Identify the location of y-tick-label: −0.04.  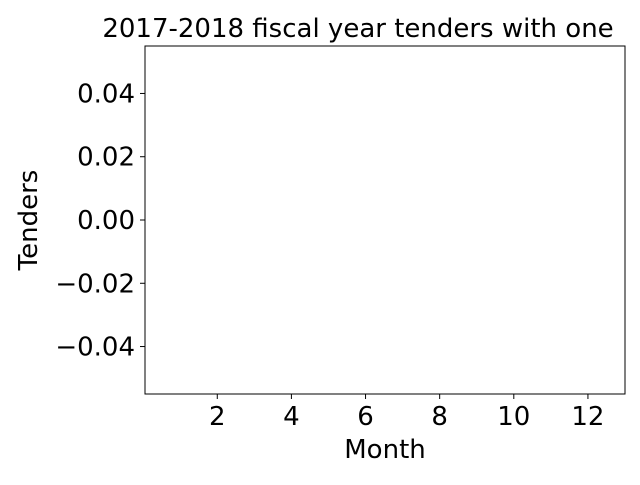
(95, 348).